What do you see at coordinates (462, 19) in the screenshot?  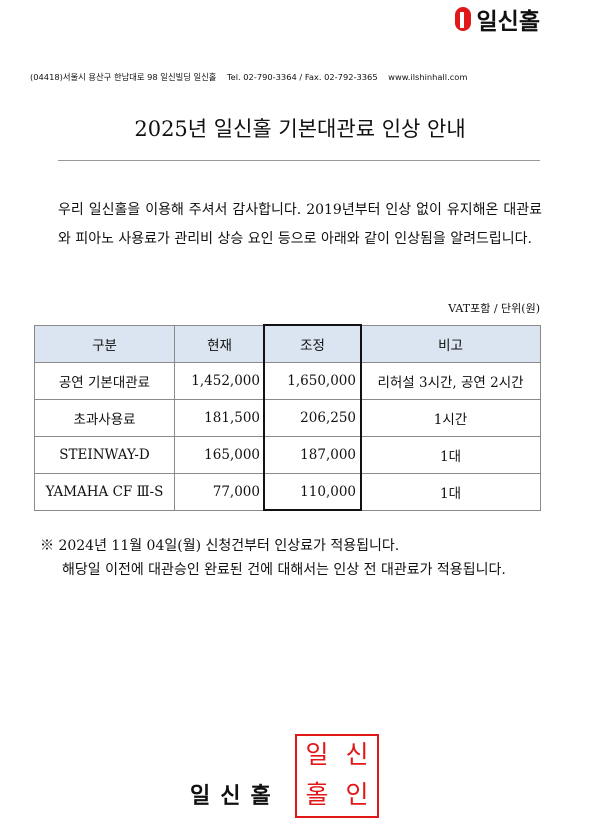 I see `logo-mark-icon` at bounding box center [462, 19].